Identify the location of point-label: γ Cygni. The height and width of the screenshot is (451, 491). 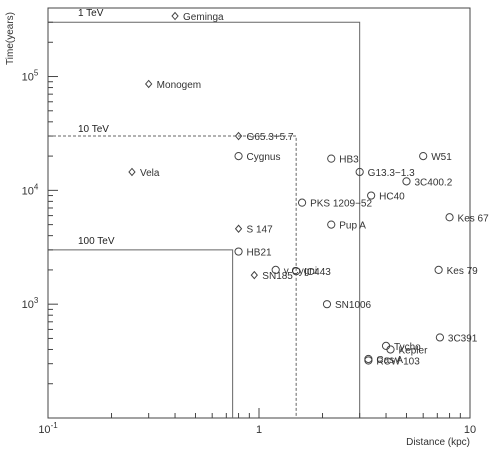
(300, 271).